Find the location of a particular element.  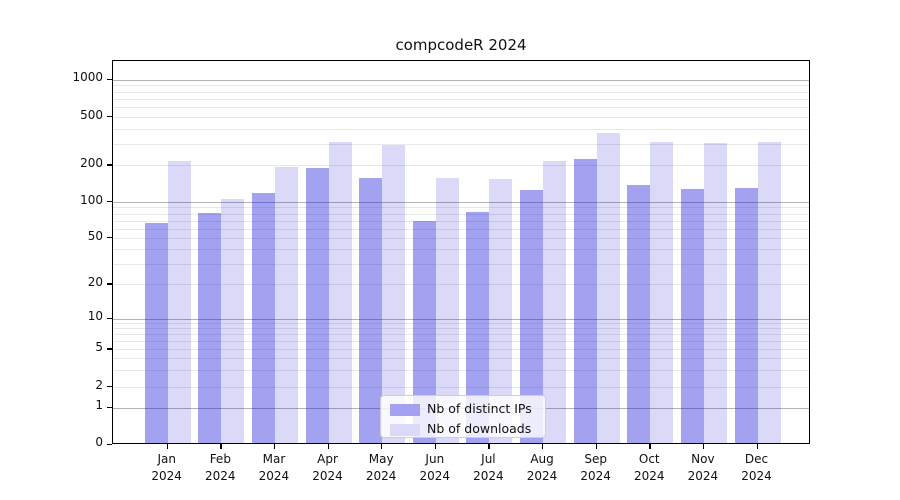

bar-ips-jan is located at coordinates (156, 332).